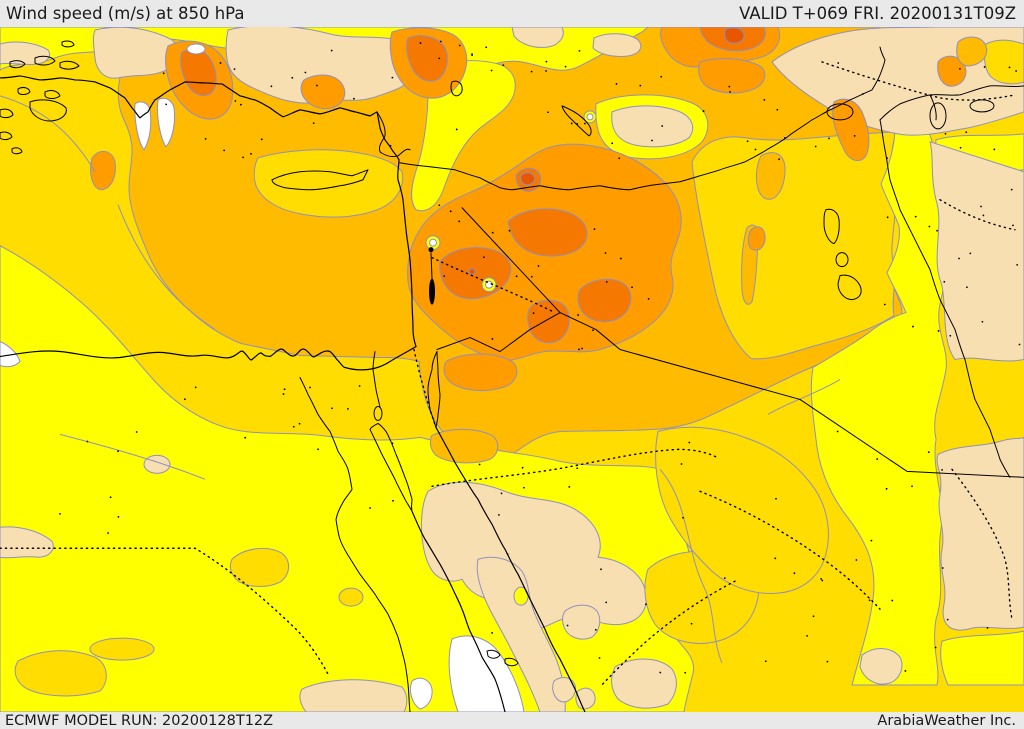  What do you see at coordinates (125, 13) in the screenshot?
I see `map-title: Wind speed (m/s) at 850 hPa` at bounding box center [125, 13].